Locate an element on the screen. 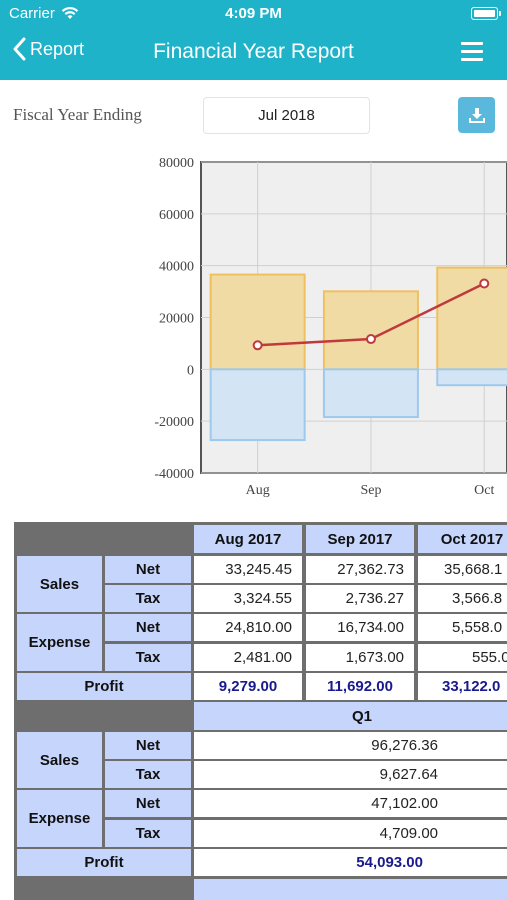 The width and height of the screenshot is (507, 900). expense-tax-label: Tax is located at coordinates (148, 657).